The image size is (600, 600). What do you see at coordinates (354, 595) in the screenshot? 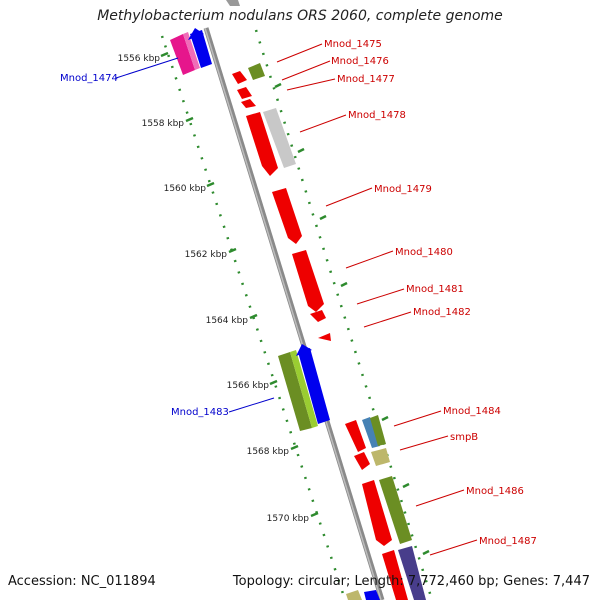
I see `gene-arrow-khaki-partial` at bounding box center [354, 595].